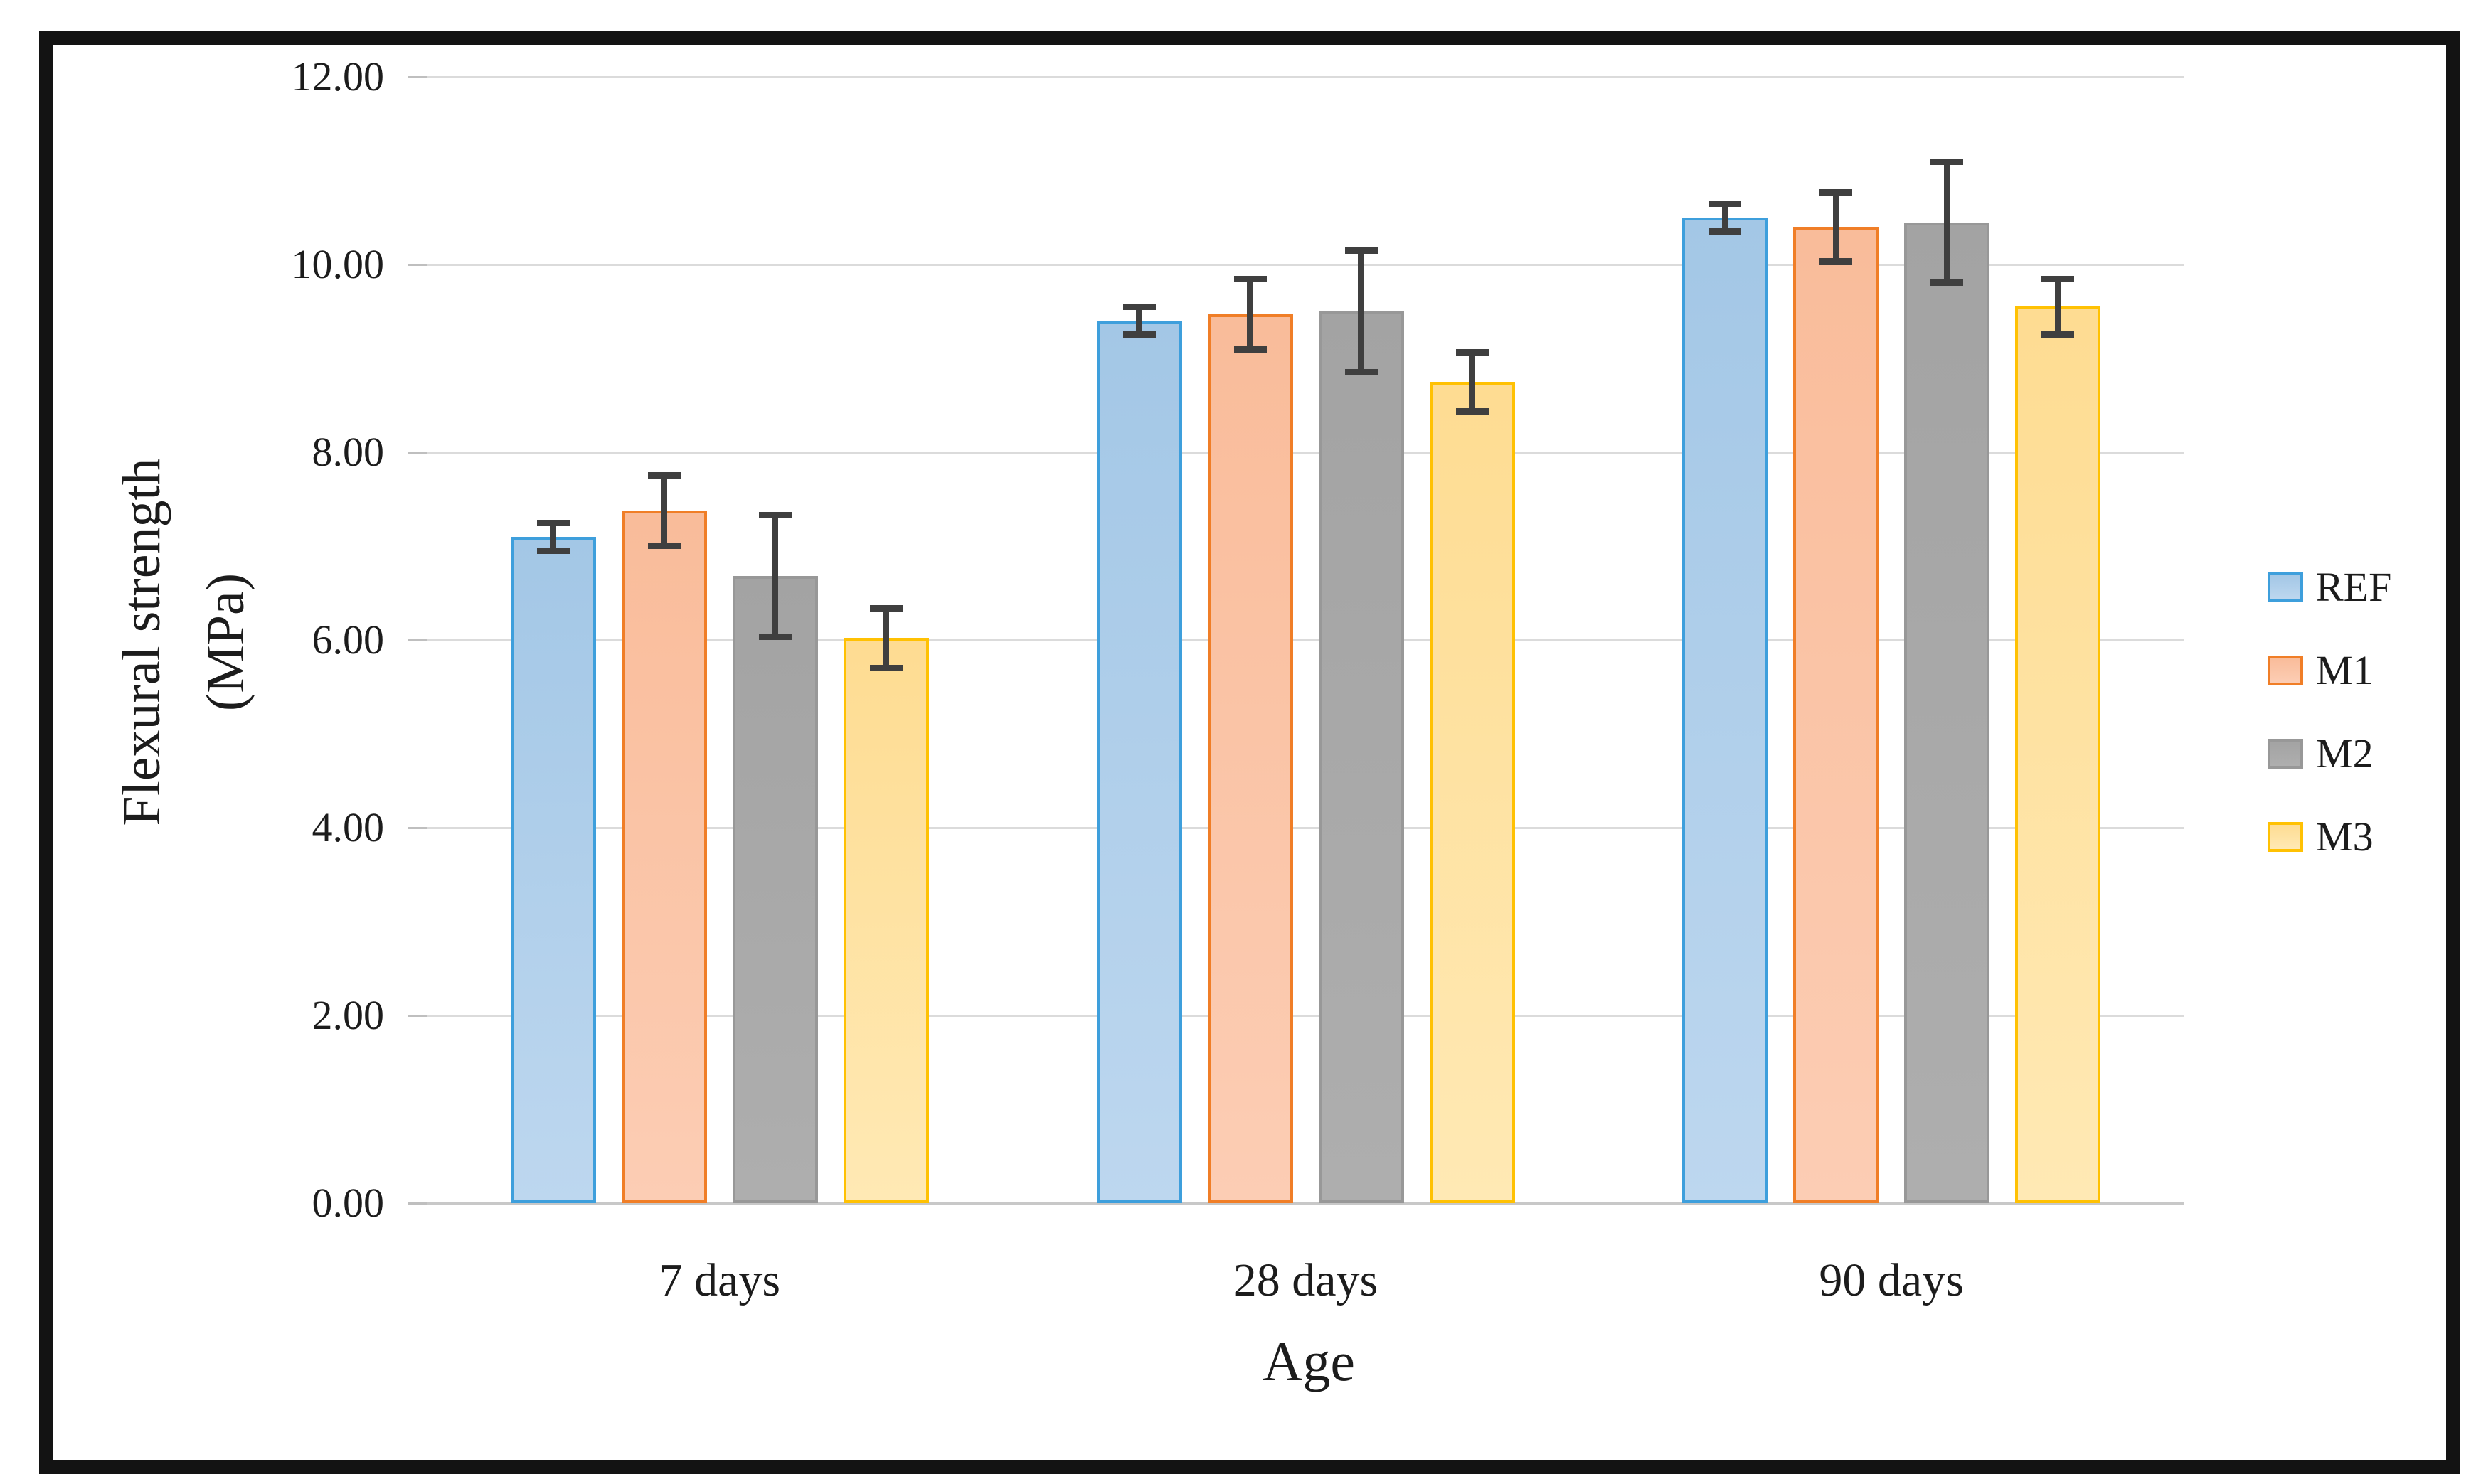 The width and height of the screenshot is (2476, 1484). I want to click on bar-M2-28days, so click(1361, 757).